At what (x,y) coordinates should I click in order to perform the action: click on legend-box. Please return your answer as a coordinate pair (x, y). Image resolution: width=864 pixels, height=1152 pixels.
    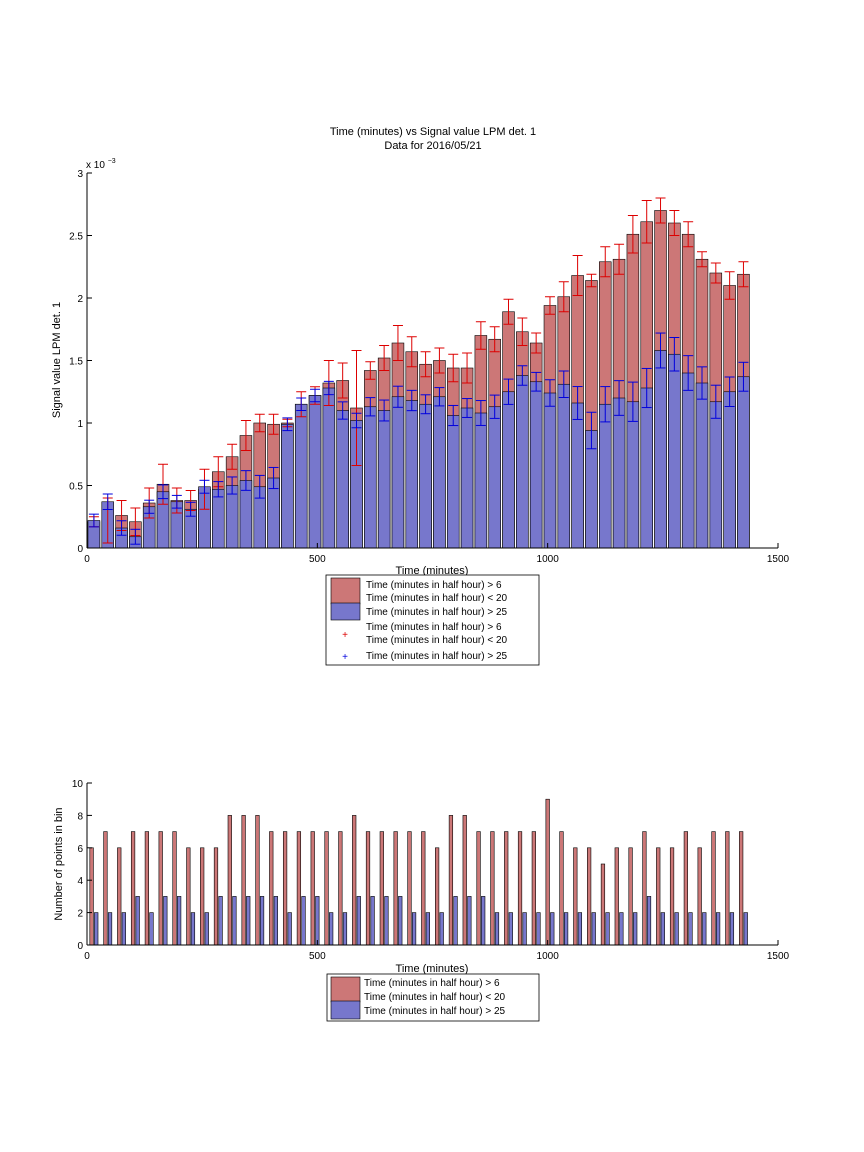
    Looking at the image, I should click on (433, 997).